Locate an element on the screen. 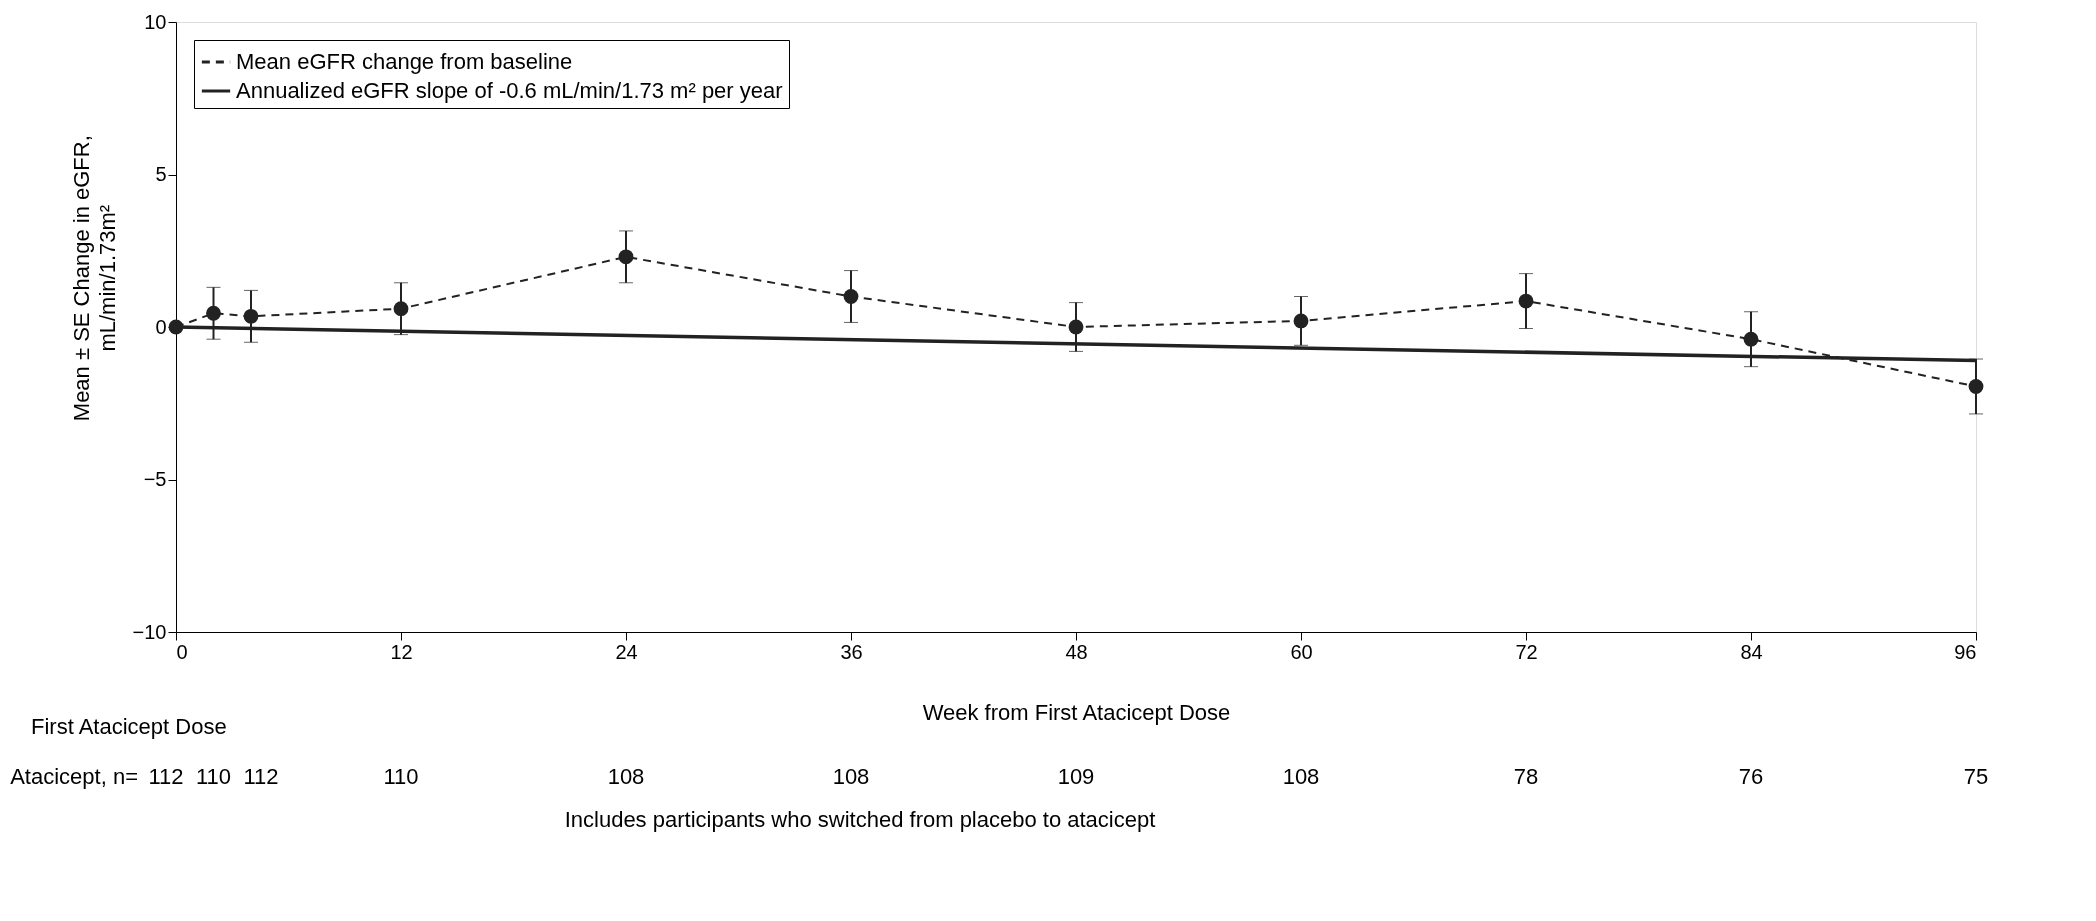 The image size is (2096, 921). x-tick-label: 0 is located at coordinates (182, 651).